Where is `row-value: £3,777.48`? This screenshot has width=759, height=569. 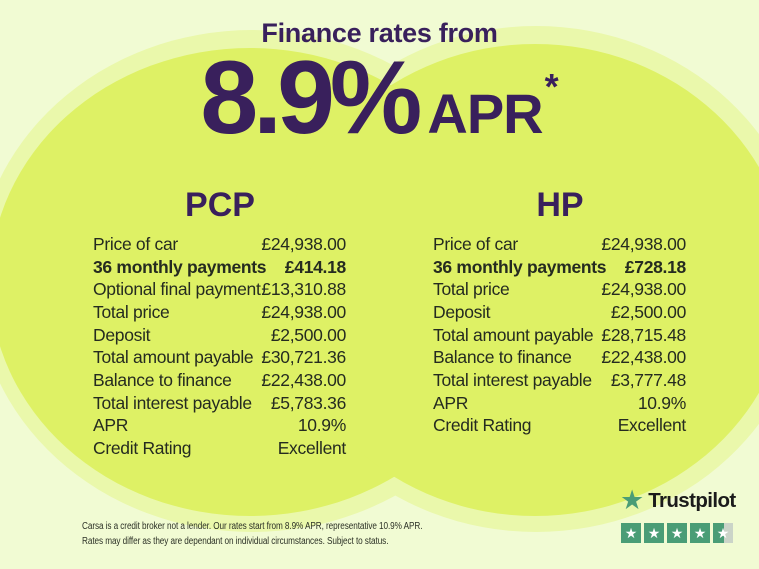
row-value: £3,777.48 is located at coordinates (648, 379).